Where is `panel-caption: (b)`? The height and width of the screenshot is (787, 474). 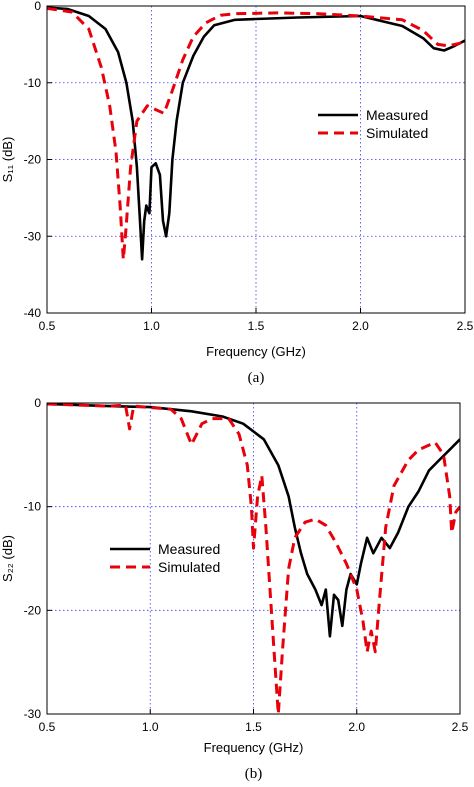
panel-caption: (b) is located at coordinates (254, 774).